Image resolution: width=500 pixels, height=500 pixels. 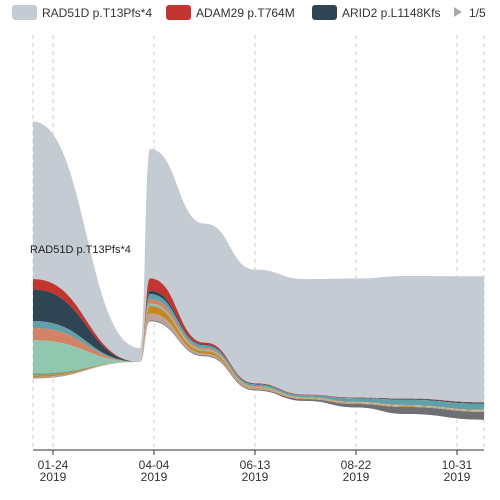 I want to click on legend-swatch-rad51d, so click(x=24, y=12).